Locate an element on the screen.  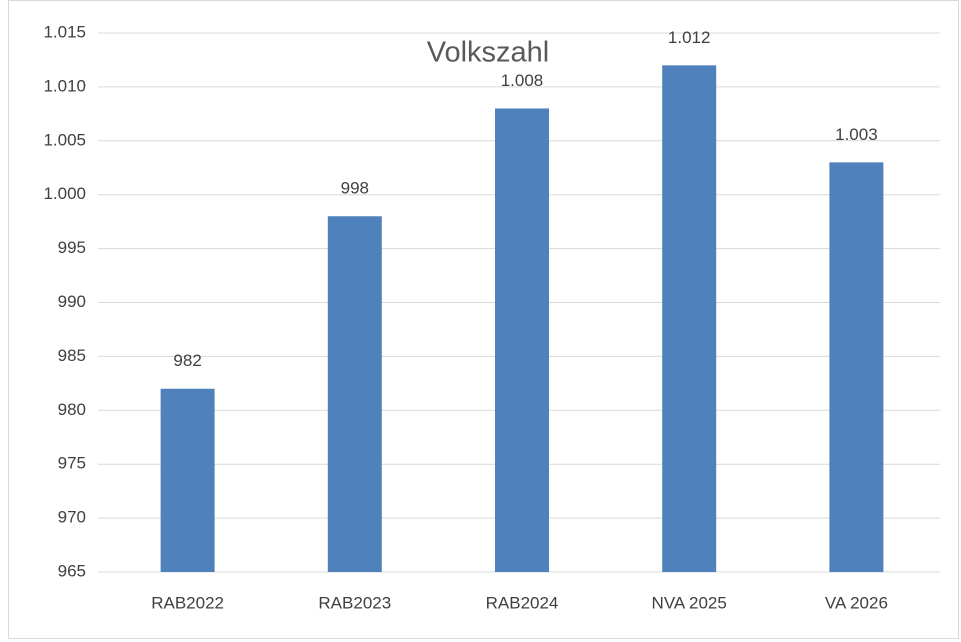
y-tick-label: 1.000 is located at coordinates (64, 193).